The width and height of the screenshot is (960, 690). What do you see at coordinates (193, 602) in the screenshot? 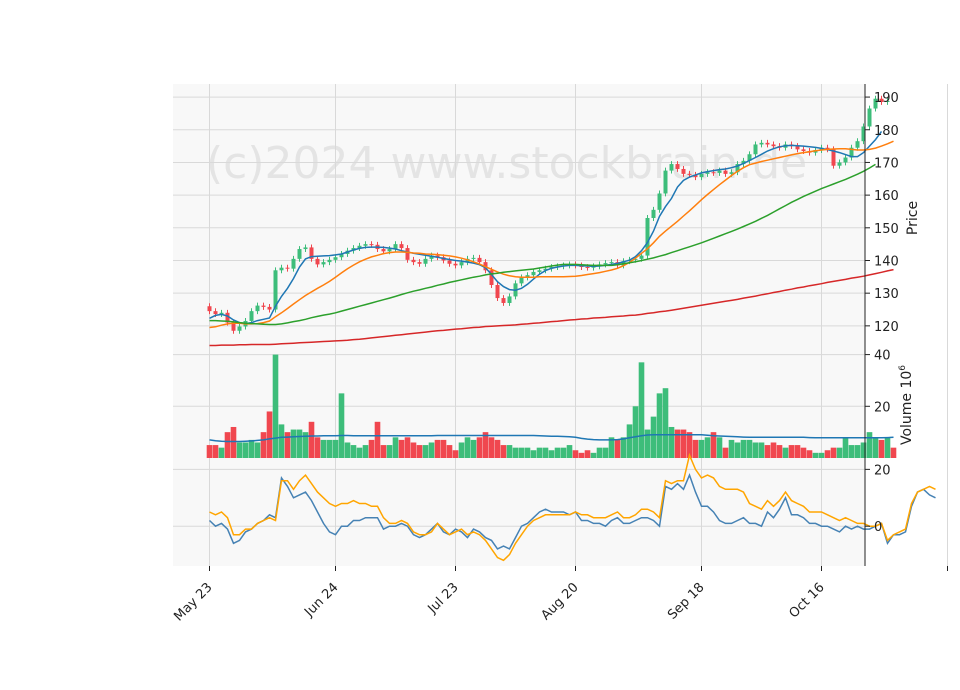
I see `x-tick-label: May 23` at bounding box center [193, 602].